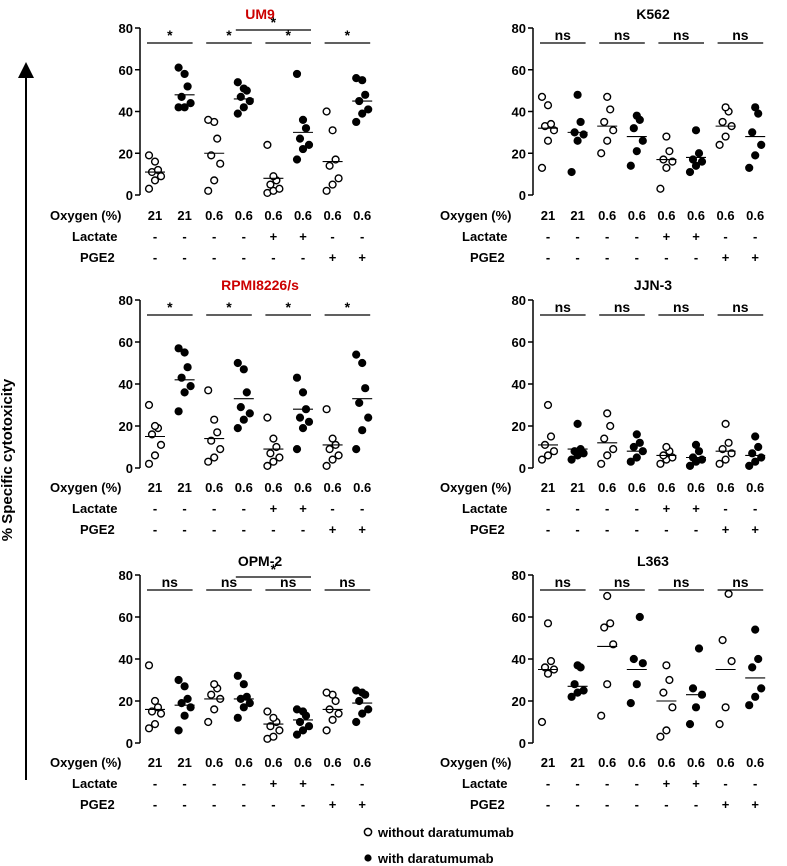 The image size is (787, 866). Describe the element at coordinates (548, 487) in the screenshot. I see `oxygen-value: 21` at that location.